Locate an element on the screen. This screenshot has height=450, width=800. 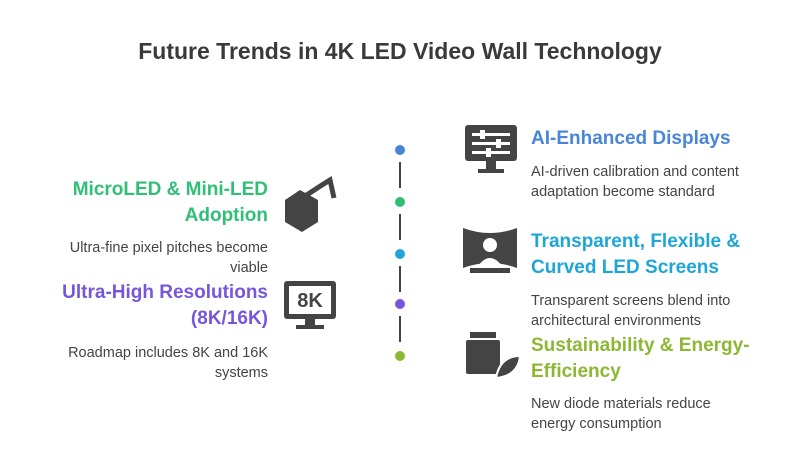
icon-8k-monitor is located at coordinates (310, 305).